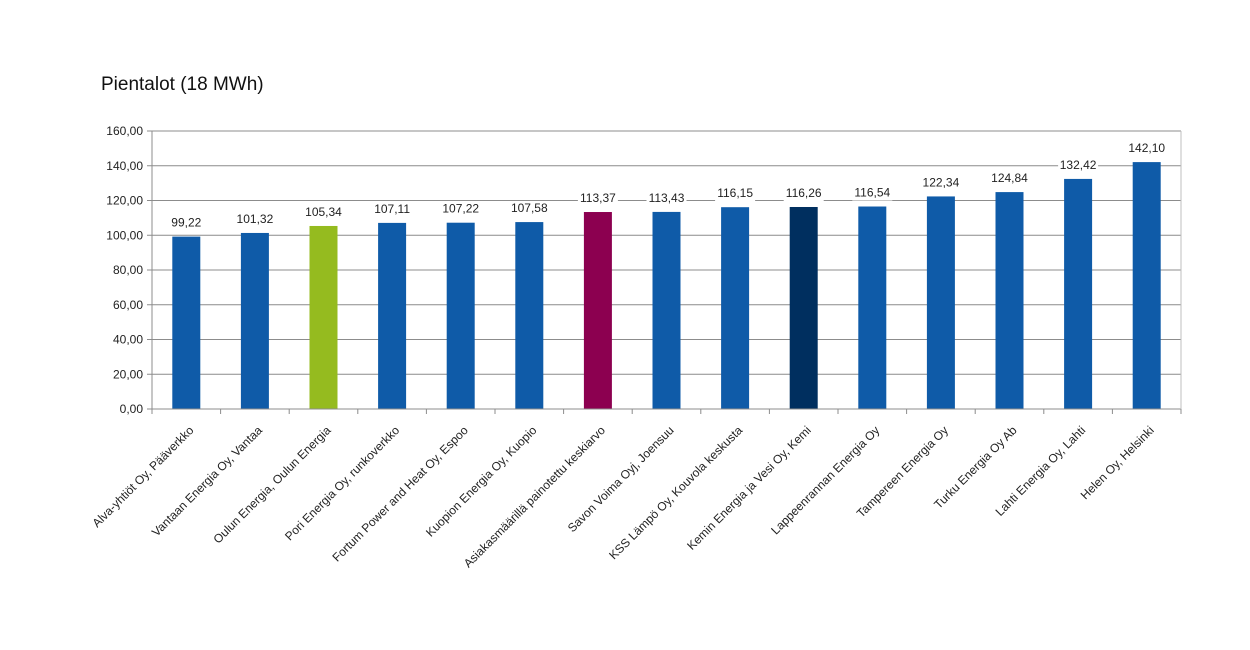 Image resolution: width=1250 pixels, height=650 pixels. I want to click on data-label: 113,43, so click(667, 198).